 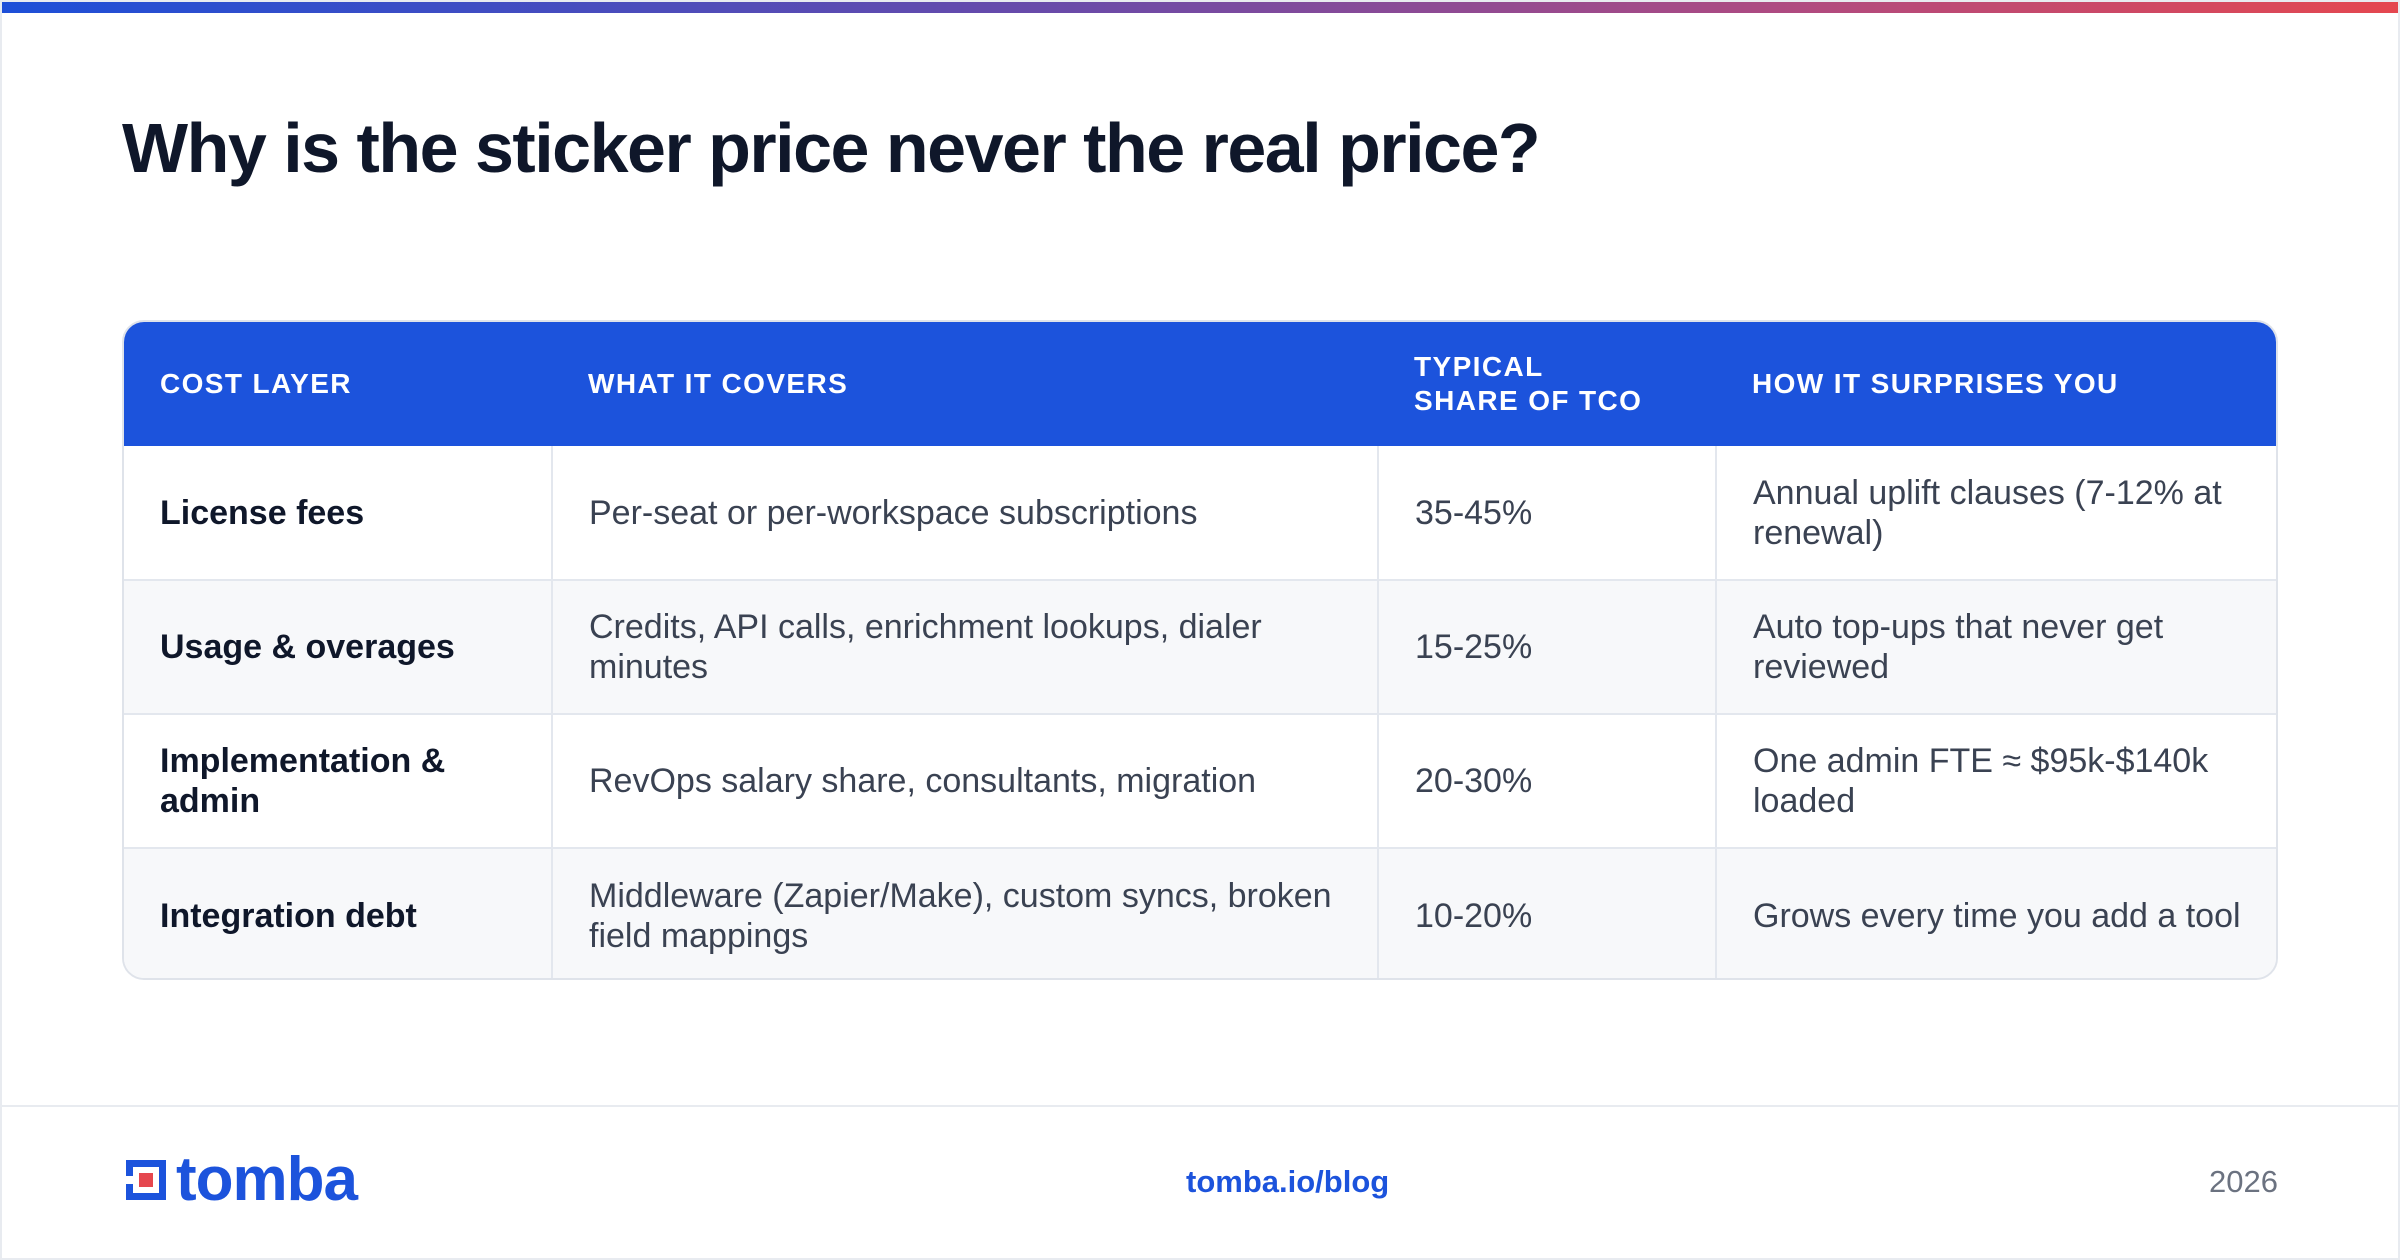 I want to click on blog-link: tomba.io/blog, so click(x=1288, y=1181).